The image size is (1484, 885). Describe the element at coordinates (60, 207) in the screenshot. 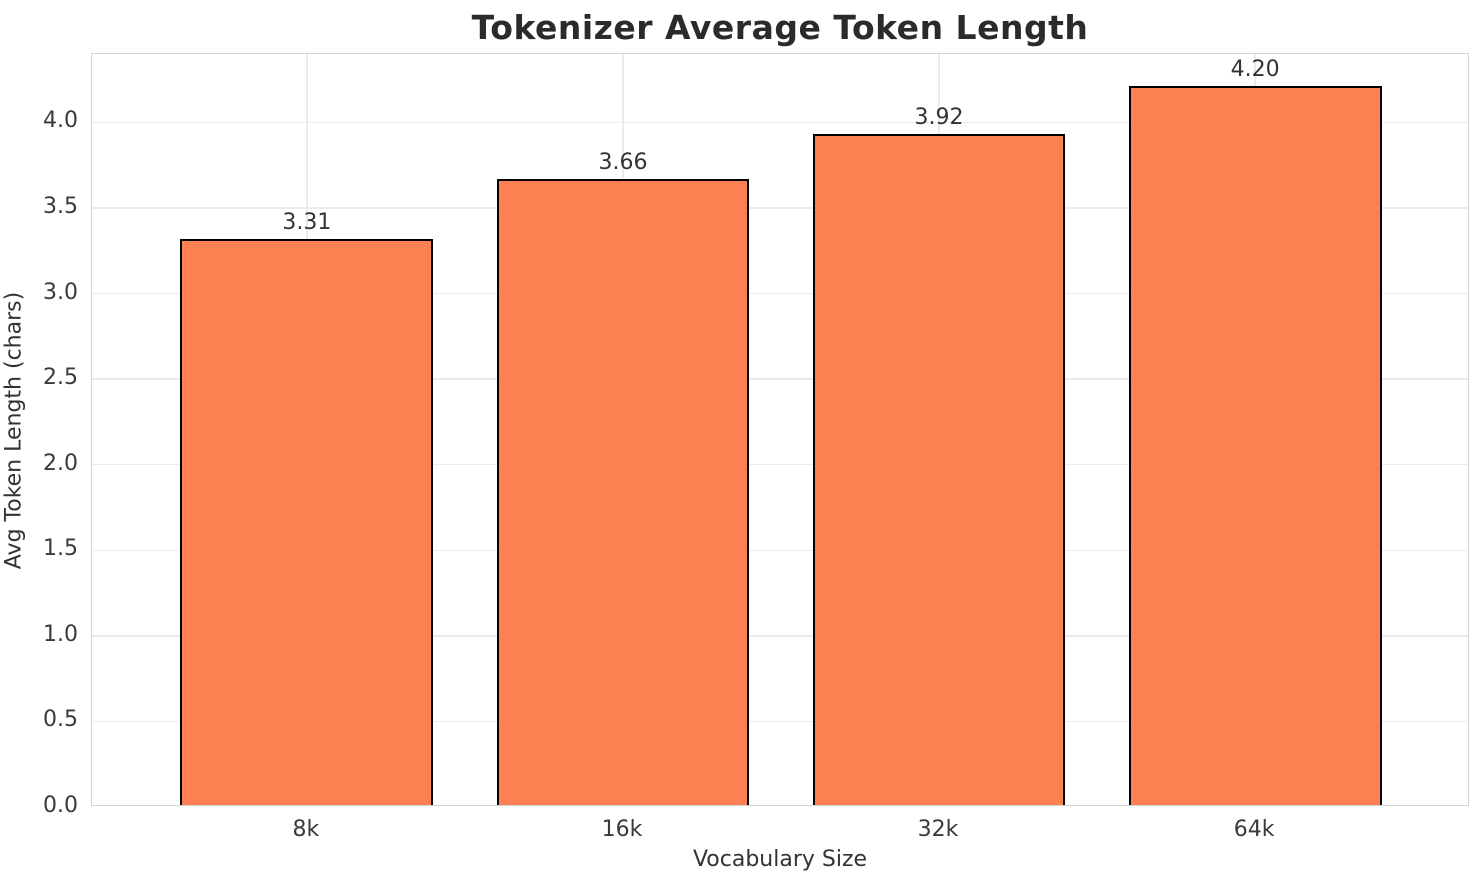

I see `y-tick-label: 3.5` at that location.